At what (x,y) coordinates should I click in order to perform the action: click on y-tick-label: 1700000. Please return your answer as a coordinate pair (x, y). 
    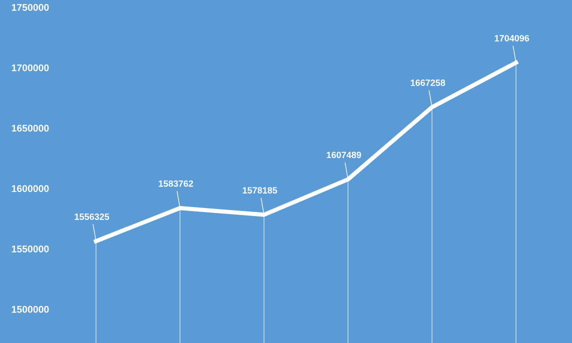
    Looking at the image, I should click on (30, 68).